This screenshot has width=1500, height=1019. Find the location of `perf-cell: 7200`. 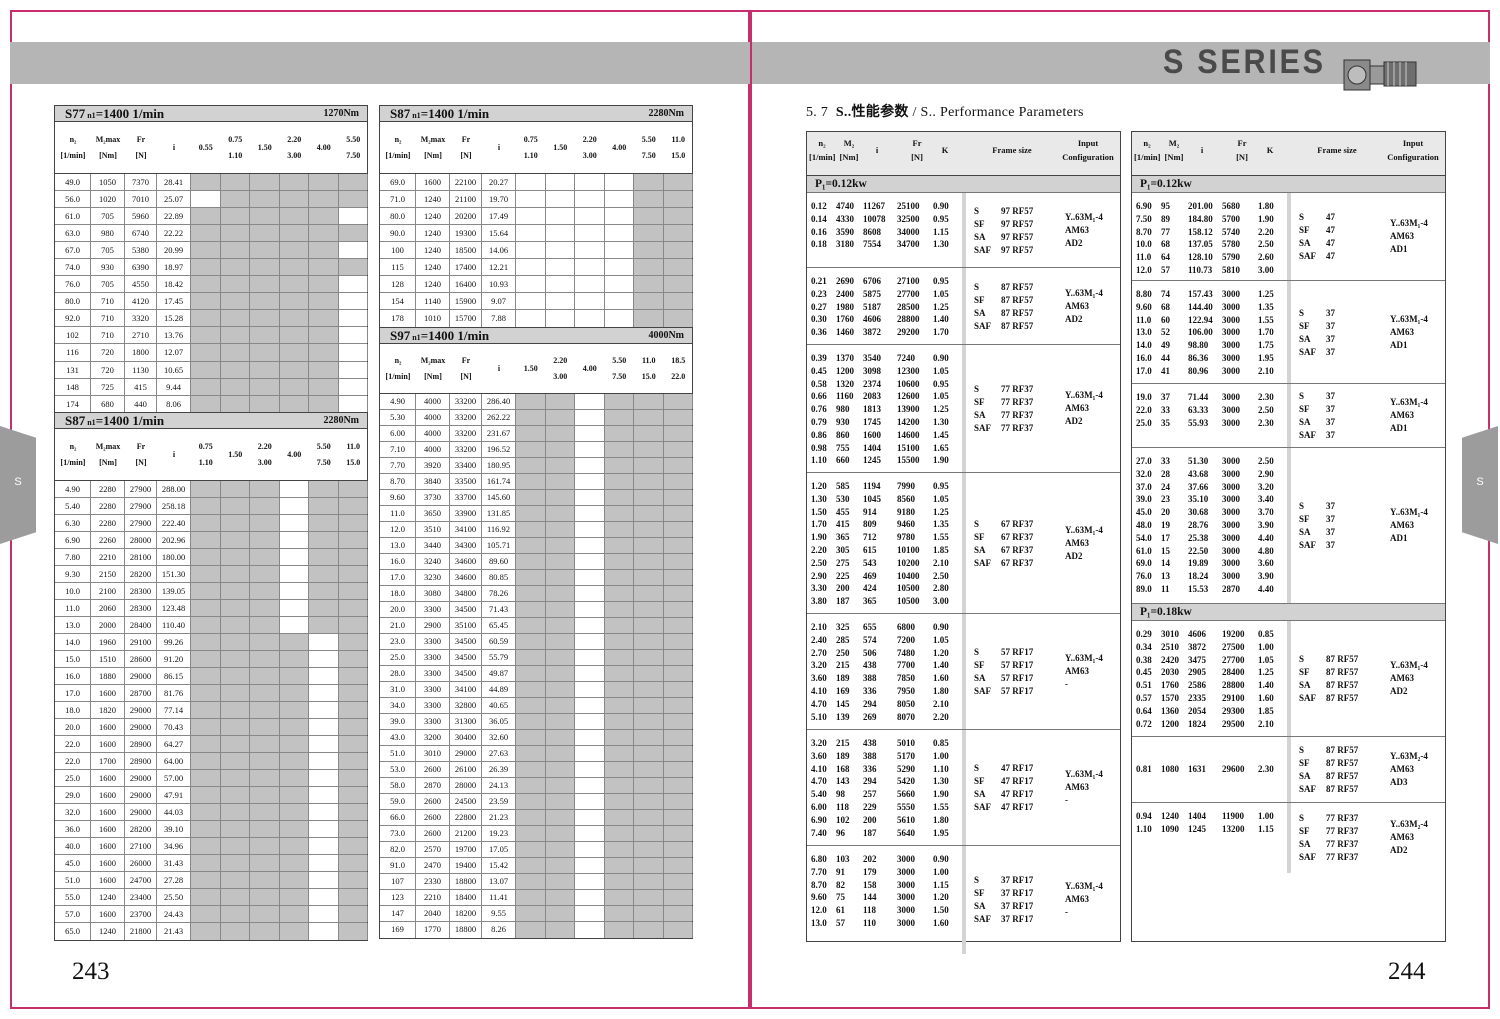

perf-cell: 7200 is located at coordinates (906, 639).